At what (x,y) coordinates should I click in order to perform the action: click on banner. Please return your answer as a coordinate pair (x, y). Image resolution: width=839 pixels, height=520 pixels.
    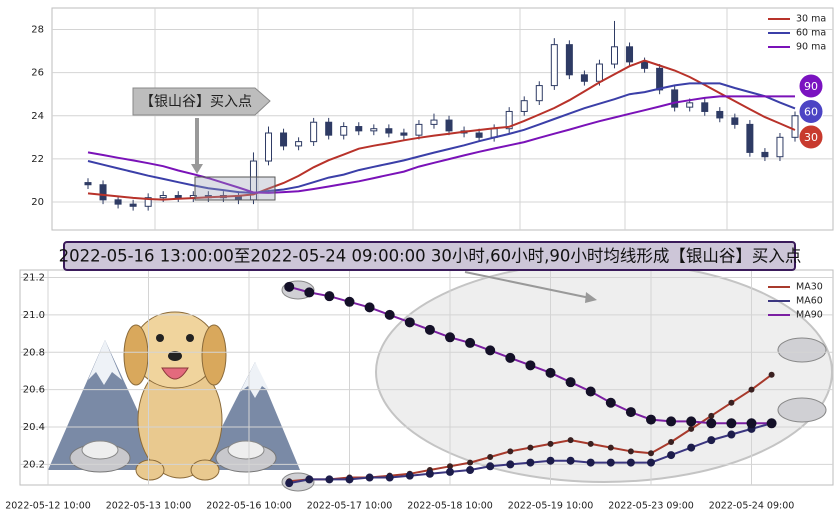
    Looking at the image, I should click on (429, 256).